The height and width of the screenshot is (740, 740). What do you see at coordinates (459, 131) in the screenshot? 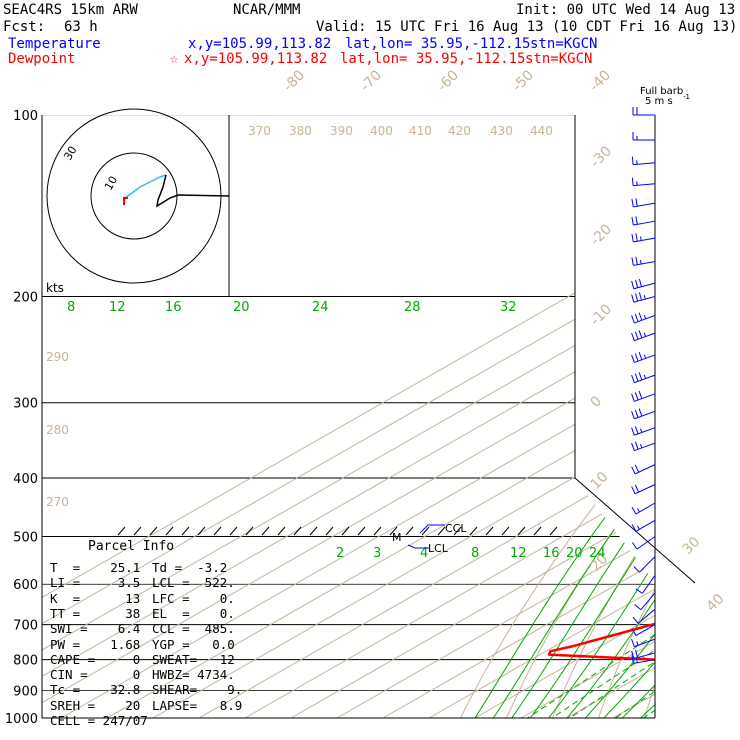
I see `theta-label: 420` at bounding box center [459, 131].